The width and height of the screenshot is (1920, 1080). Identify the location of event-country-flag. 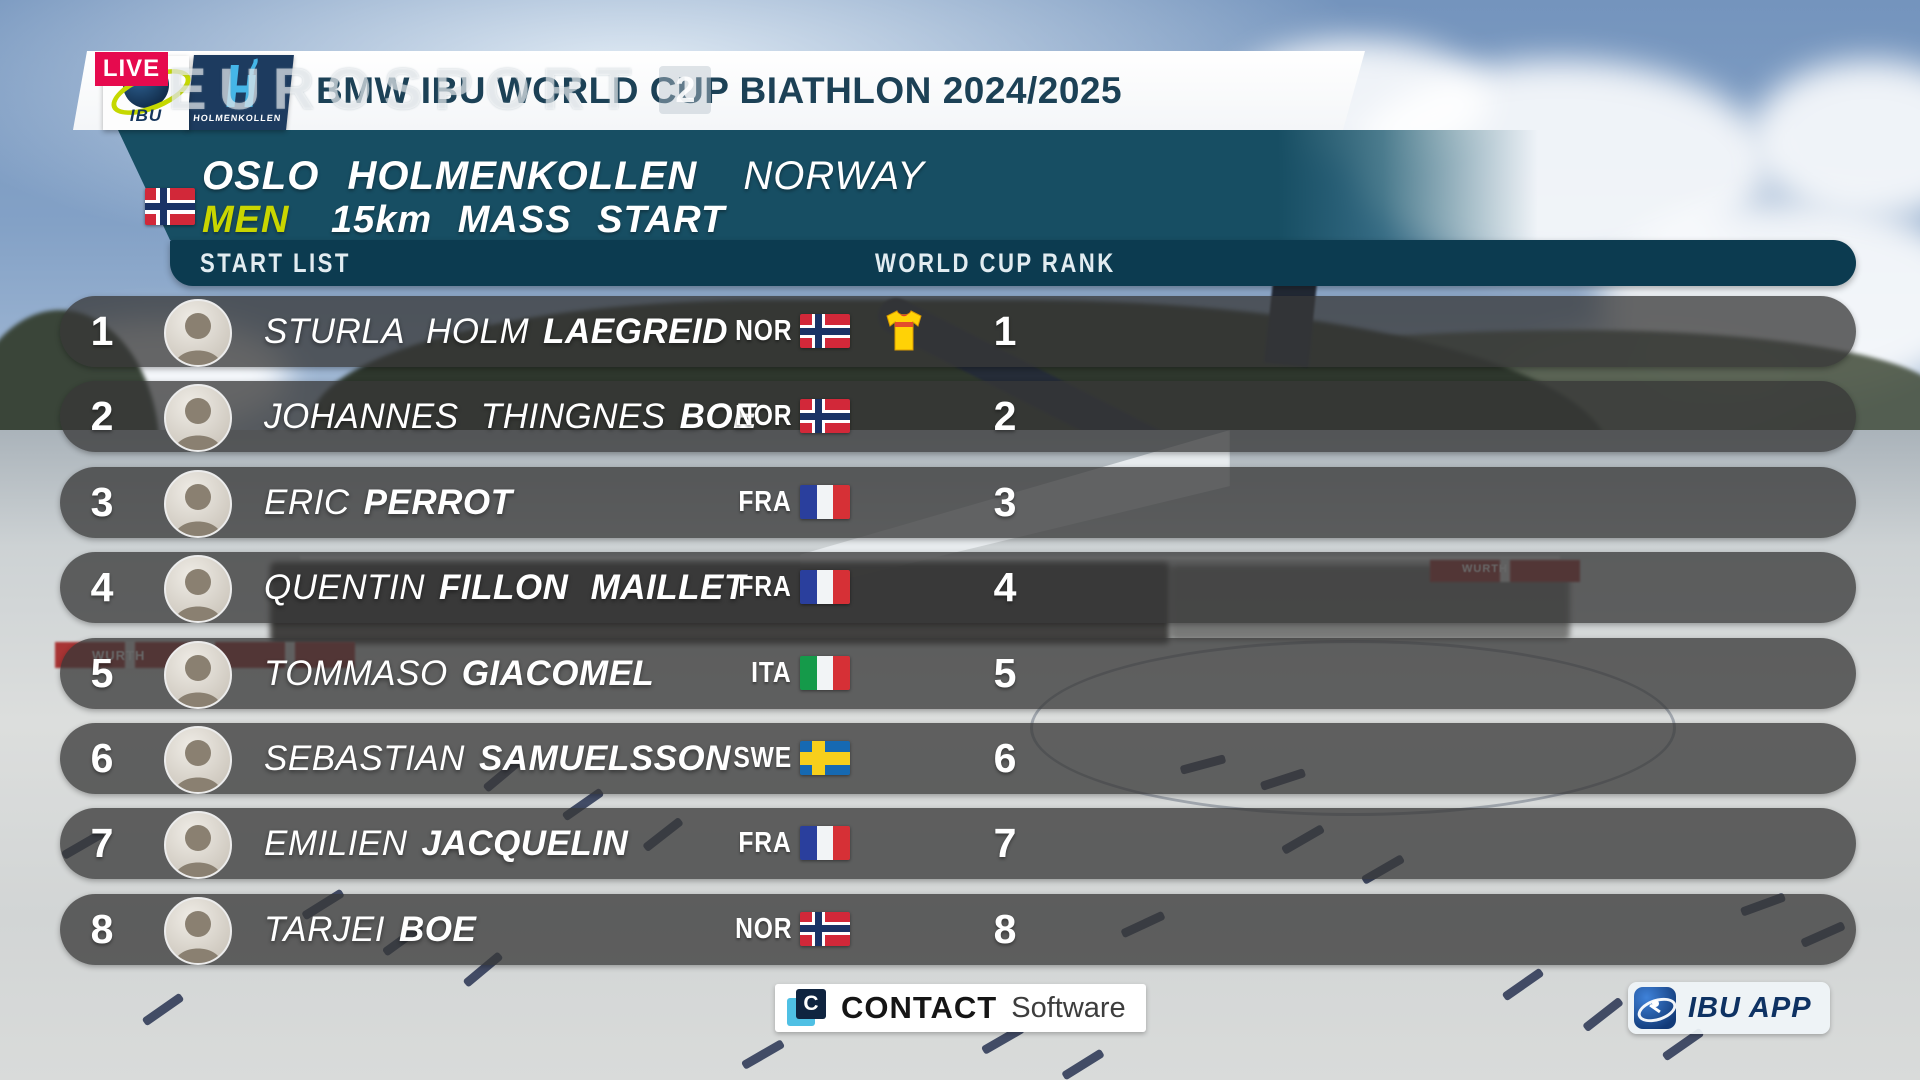
(170, 206).